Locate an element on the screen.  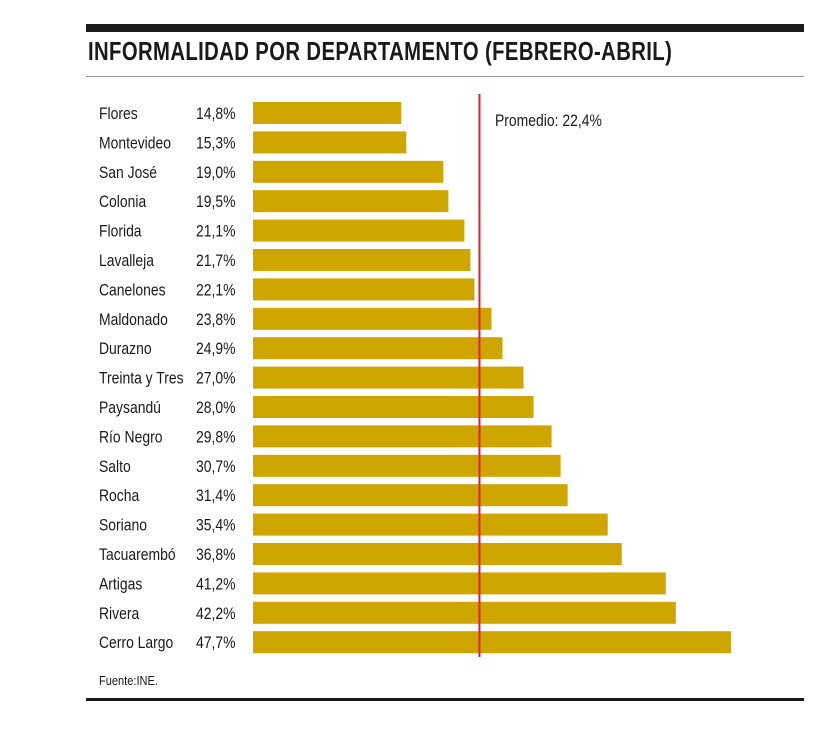
category-label: Montevideo is located at coordinates (135, 143).